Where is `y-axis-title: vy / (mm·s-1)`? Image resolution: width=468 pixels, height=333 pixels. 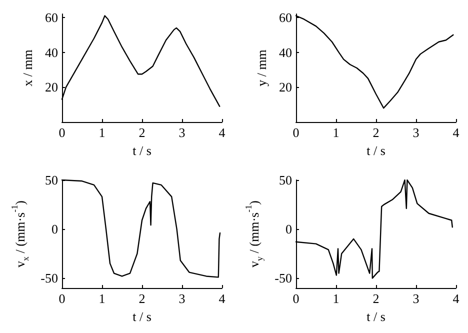
y-axis-title: vy / (mm·s-1) is located at coordinates (253, 234).